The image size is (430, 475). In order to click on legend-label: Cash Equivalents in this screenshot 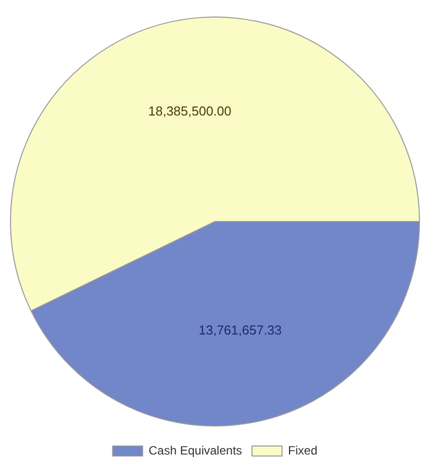, I will do `click(195, 450)`.